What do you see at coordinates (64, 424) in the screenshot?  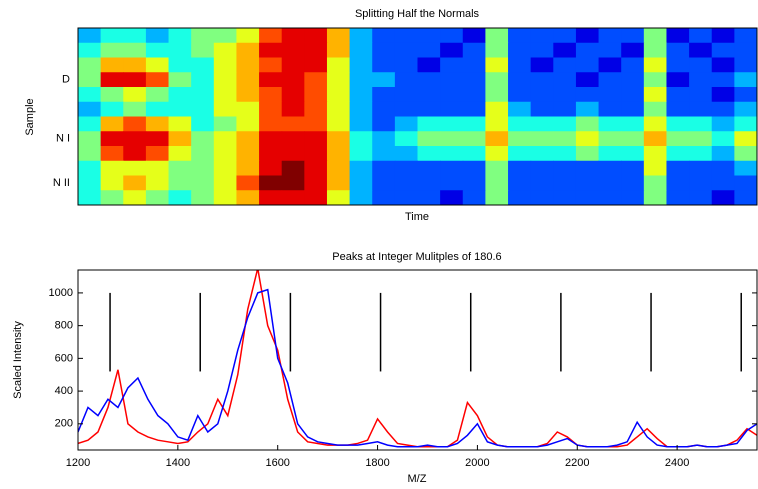 I see `y-tick-label: 200` at bounding box center [64, 424].